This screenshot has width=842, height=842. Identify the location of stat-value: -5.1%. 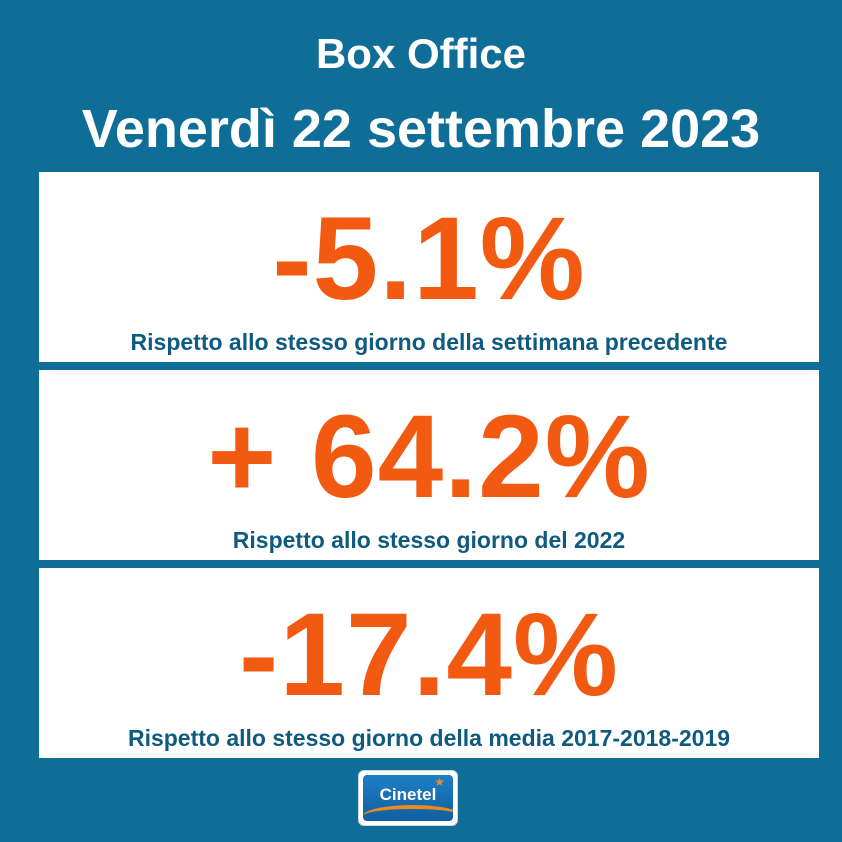
(429, 259).